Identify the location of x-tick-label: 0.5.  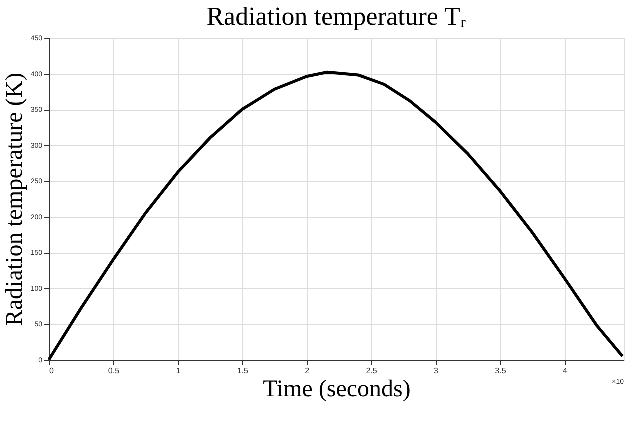
(114, 371).